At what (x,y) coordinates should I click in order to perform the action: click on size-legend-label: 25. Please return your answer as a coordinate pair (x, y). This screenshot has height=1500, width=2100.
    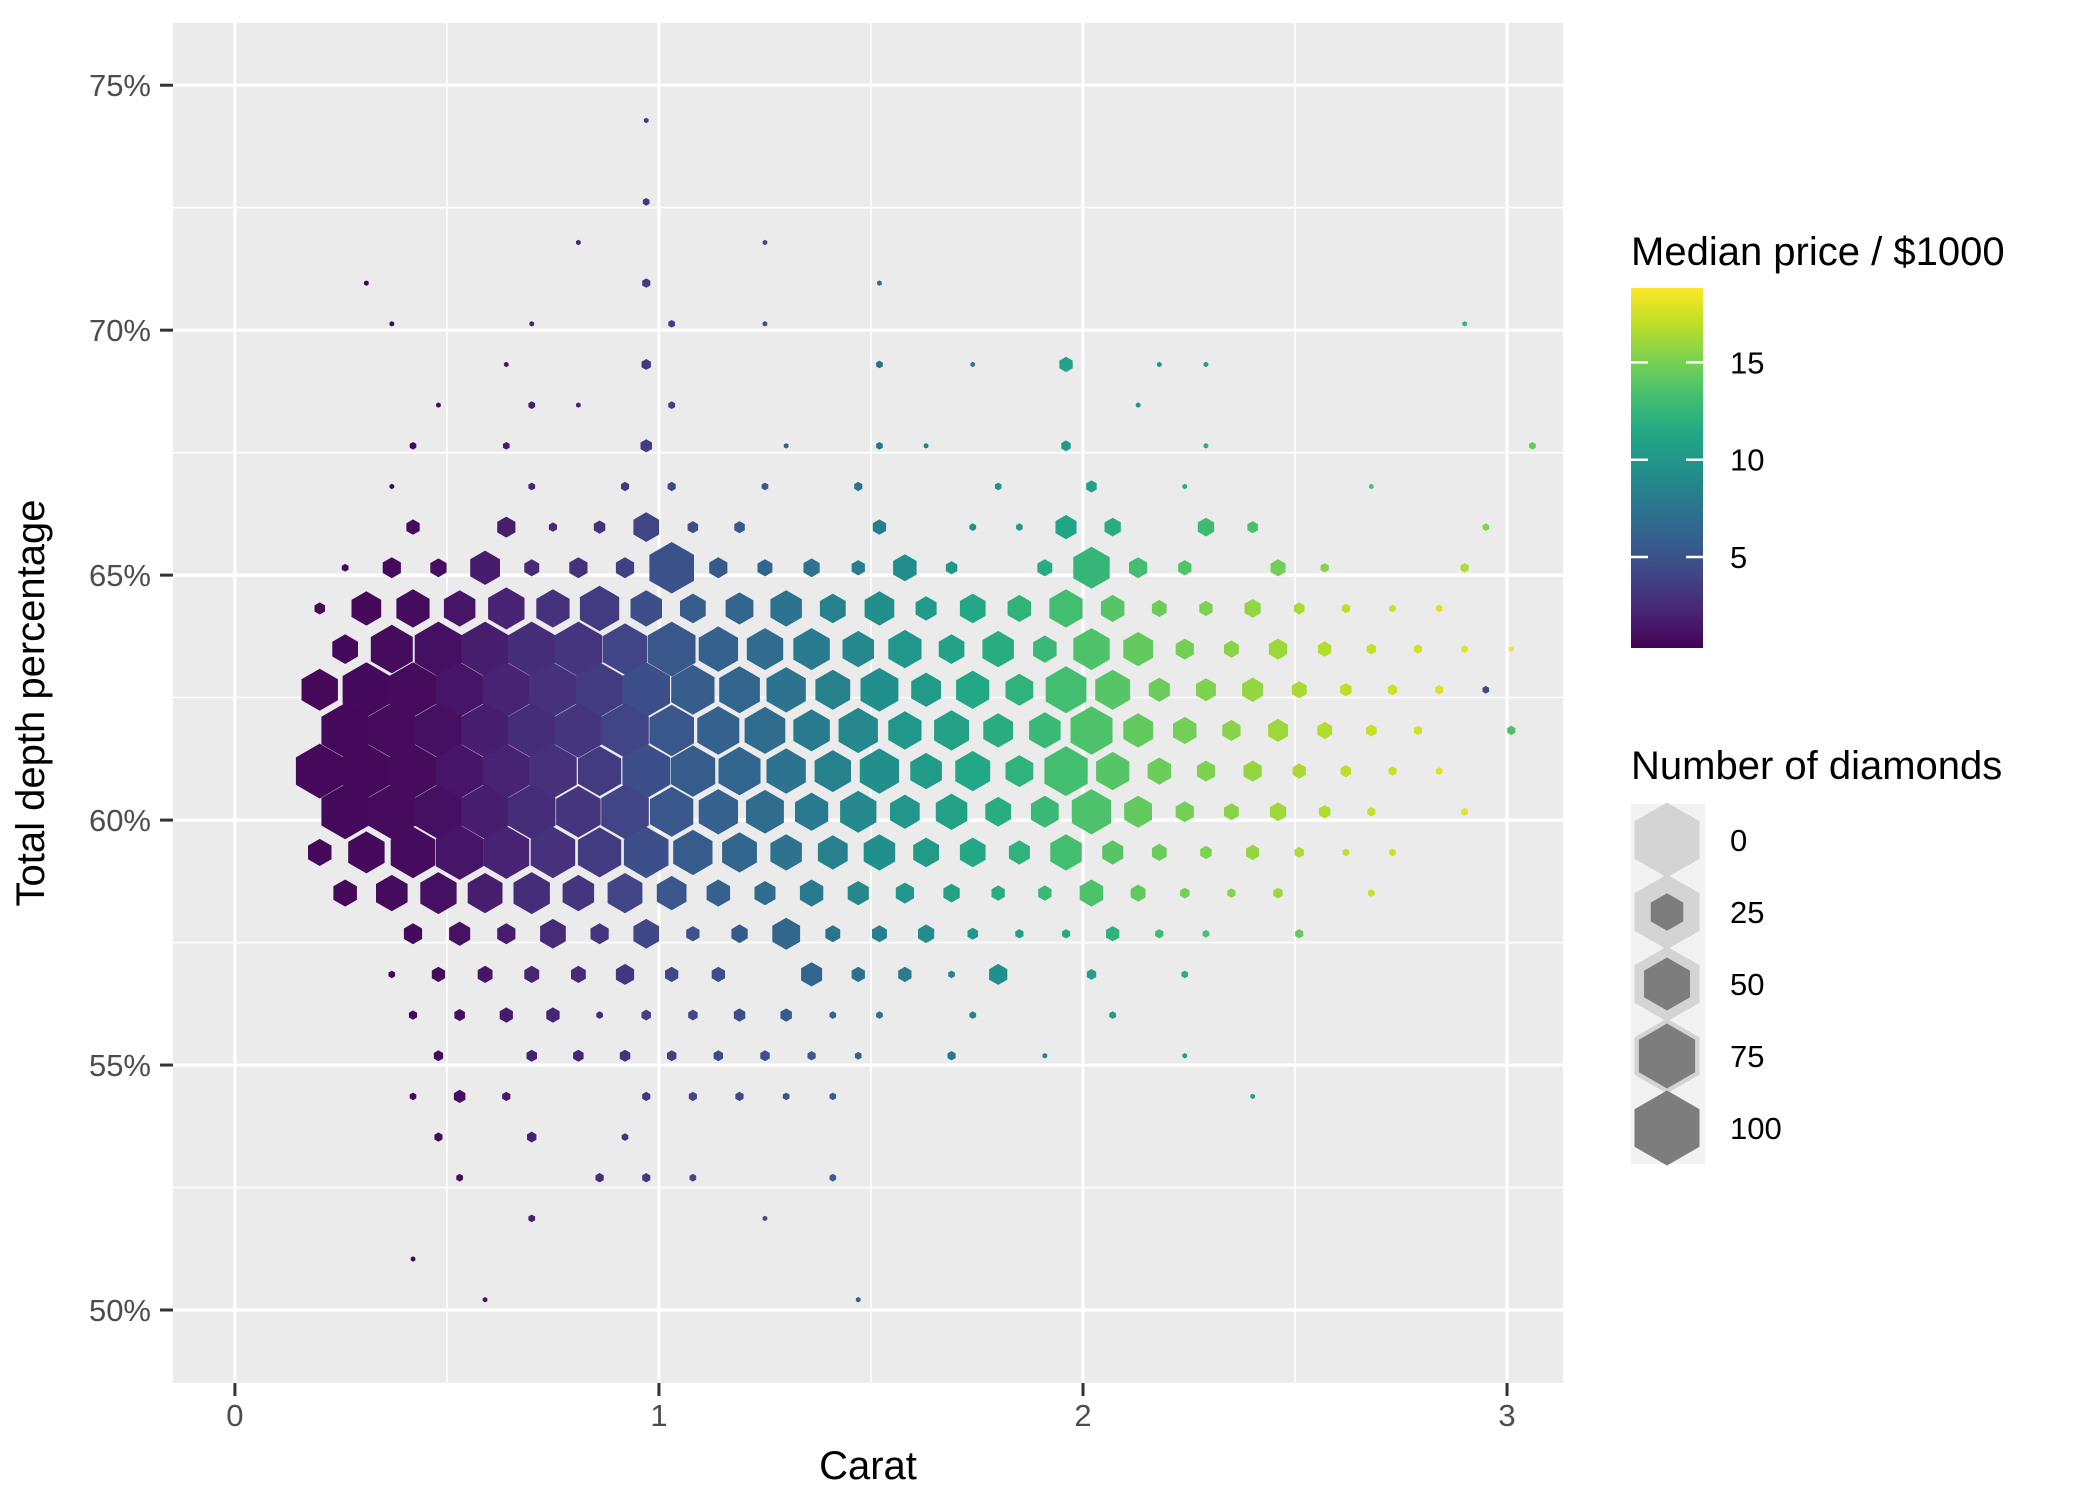
    Looking at the image, I should click on (1747, 912).